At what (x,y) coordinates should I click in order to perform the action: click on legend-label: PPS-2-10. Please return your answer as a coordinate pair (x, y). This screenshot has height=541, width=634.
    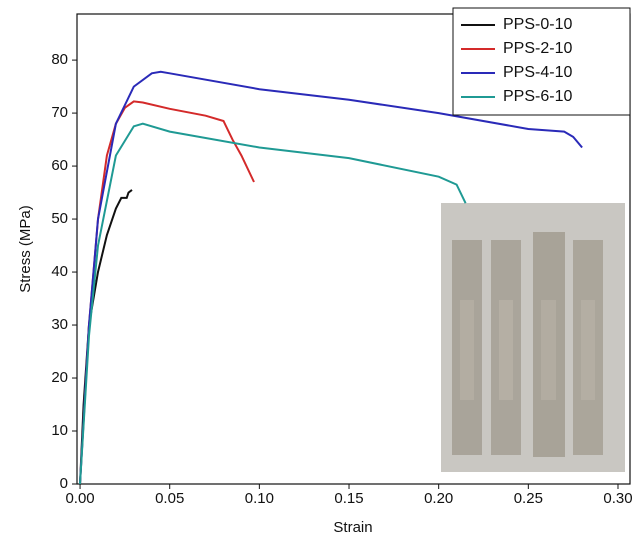
    Looking at the image, I should click on (537, 48).